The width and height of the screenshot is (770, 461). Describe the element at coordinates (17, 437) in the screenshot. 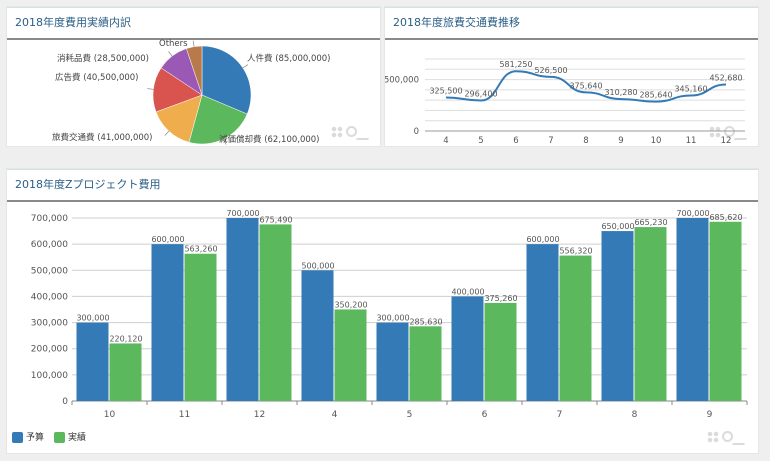

I see `legend-swatch` at that location.